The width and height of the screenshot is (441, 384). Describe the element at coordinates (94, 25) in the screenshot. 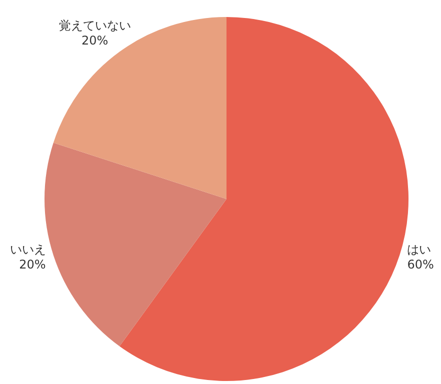

I see `slice-label: 覚えていない` at that location.